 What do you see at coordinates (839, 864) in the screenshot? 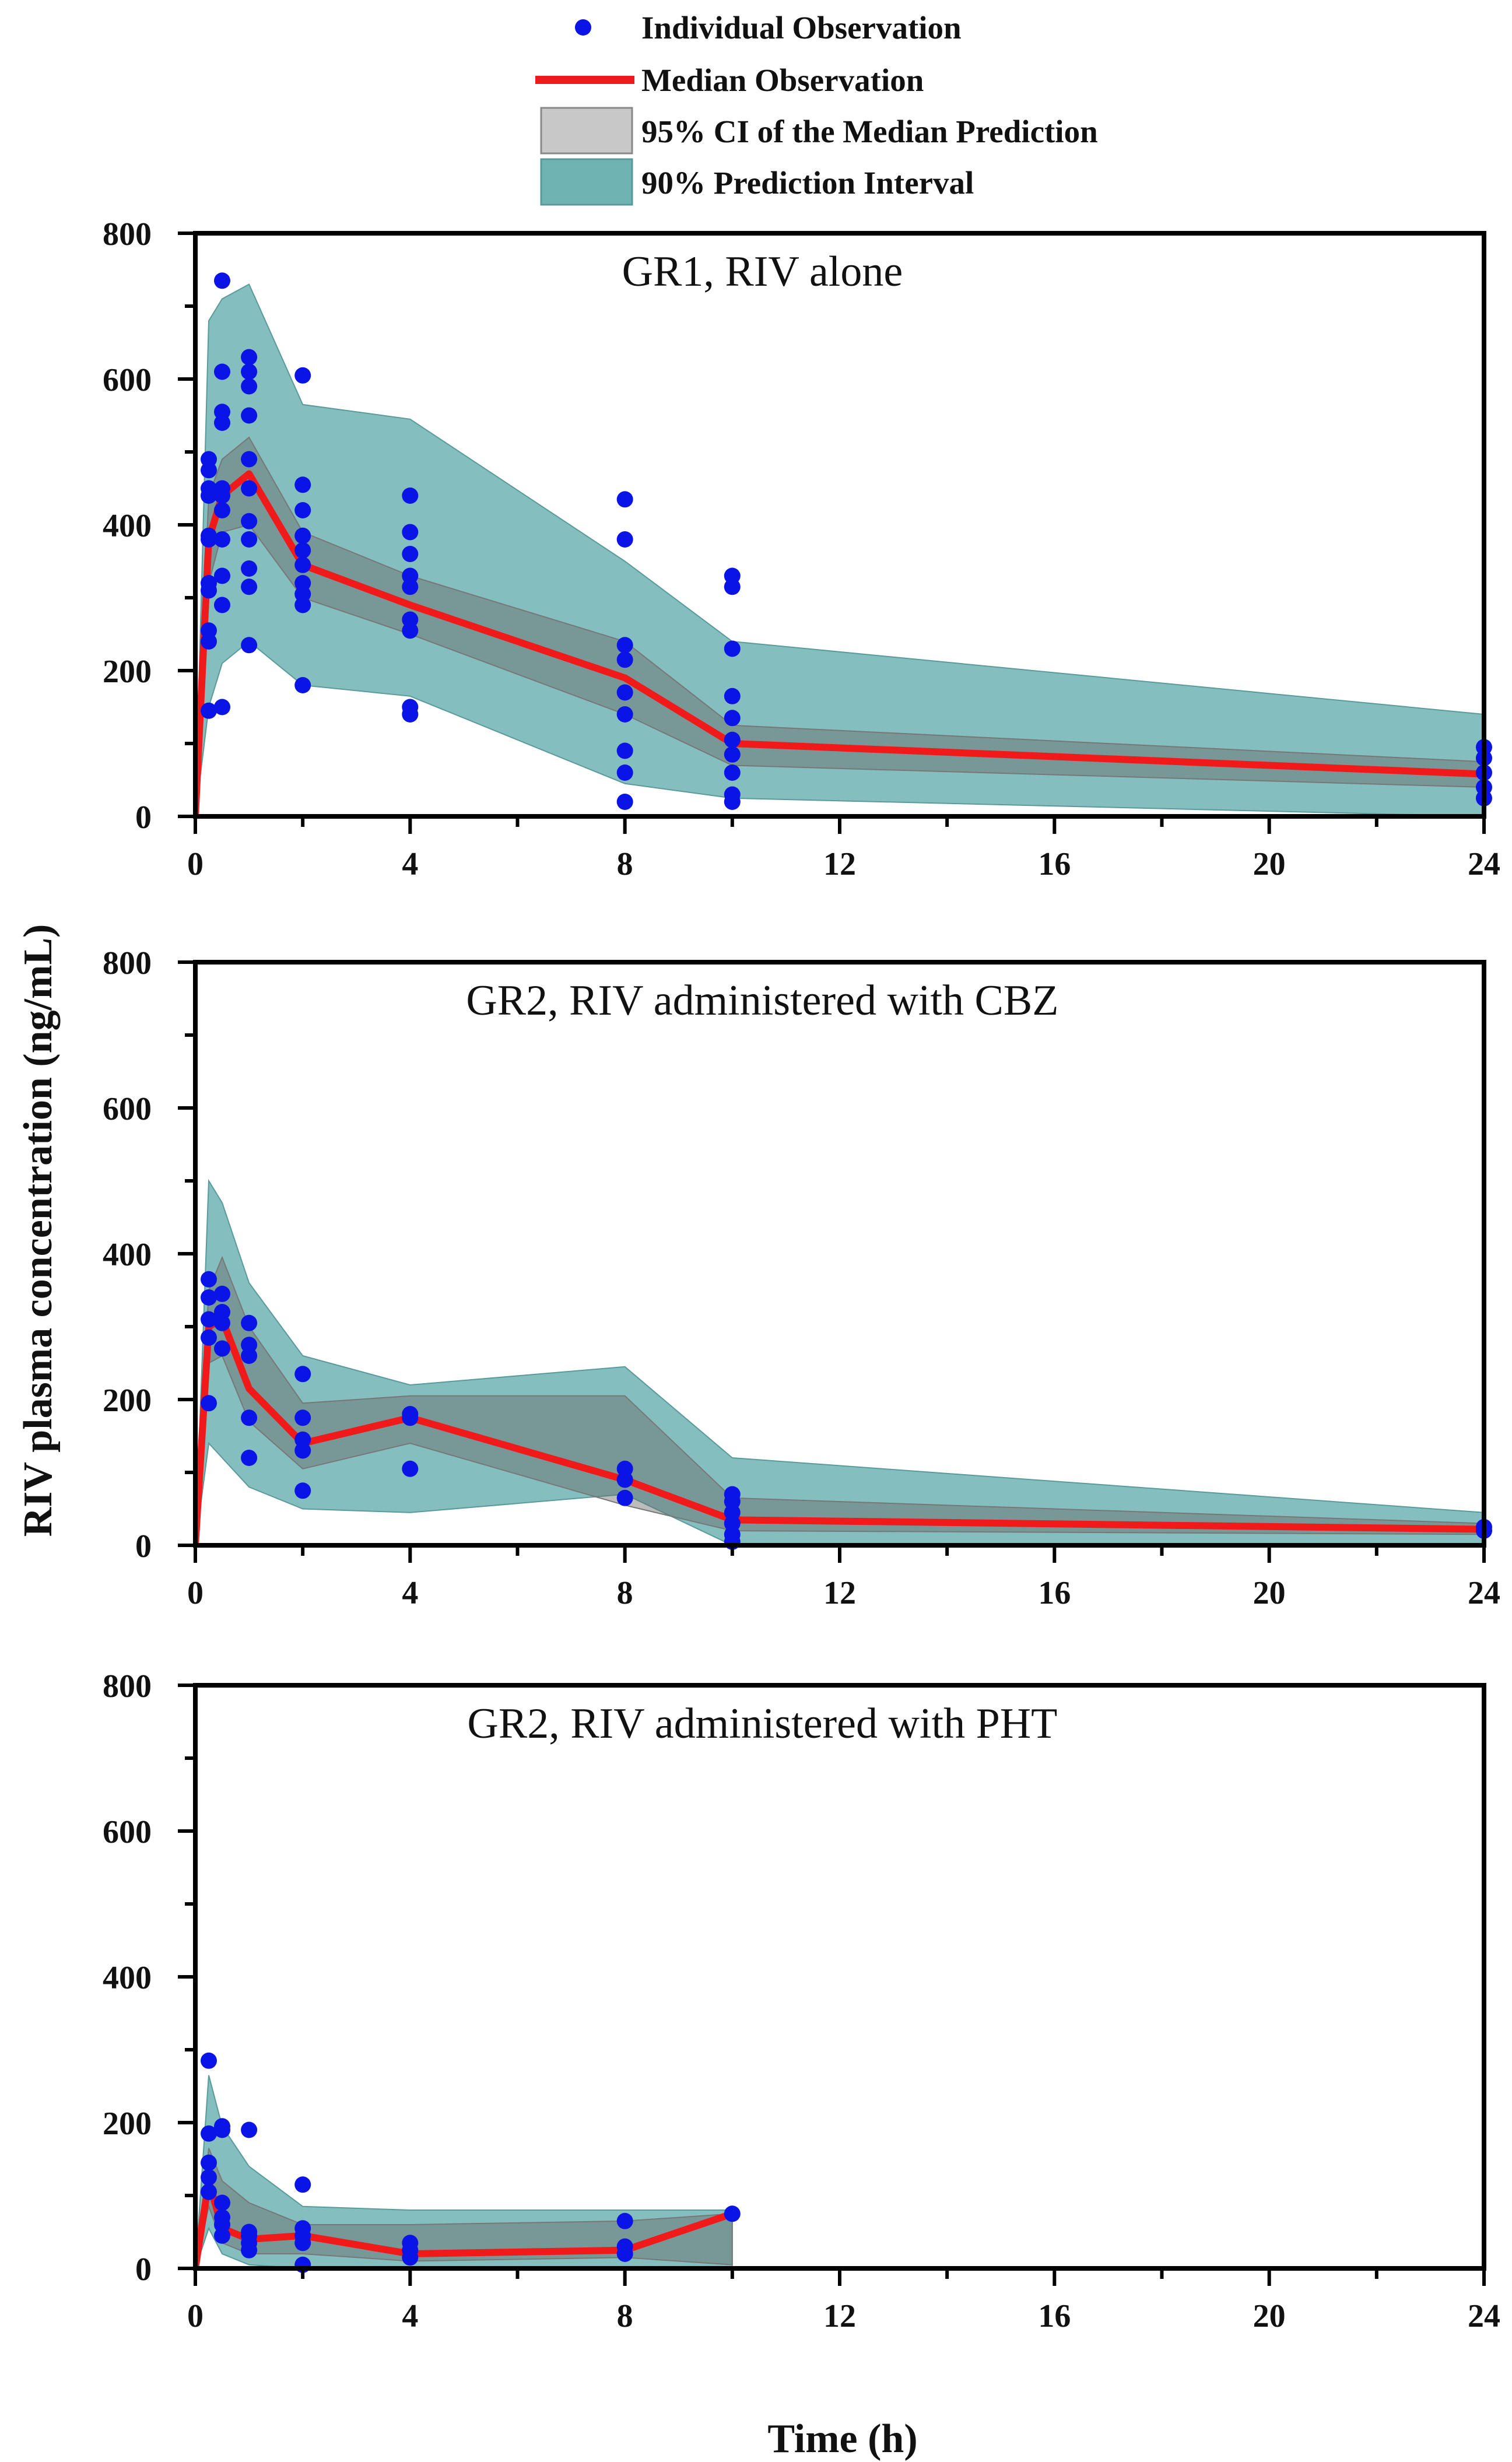
I see `x-tick-label: 12` at bounding box center [839, 864].